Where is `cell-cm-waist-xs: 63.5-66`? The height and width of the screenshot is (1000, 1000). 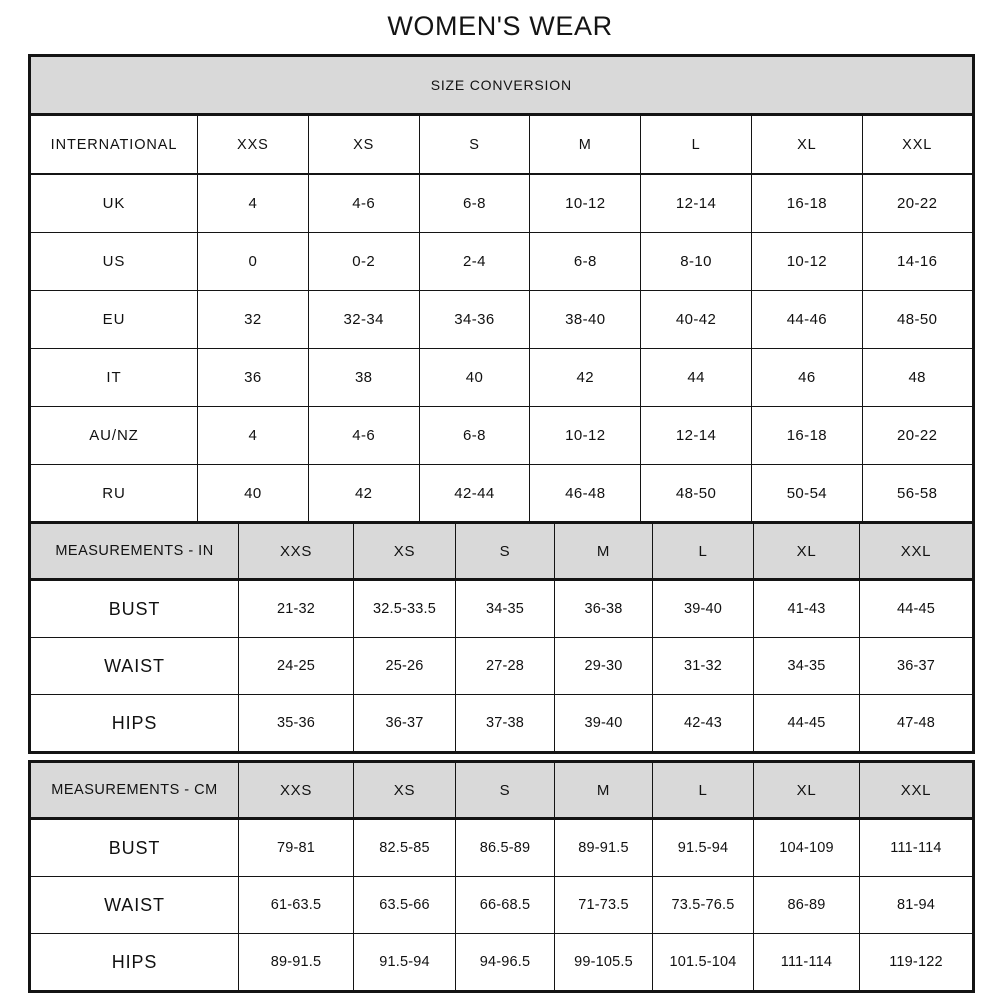
cell-cm-waist-xs: 63.5-66 is located at coordinates (404, 905).